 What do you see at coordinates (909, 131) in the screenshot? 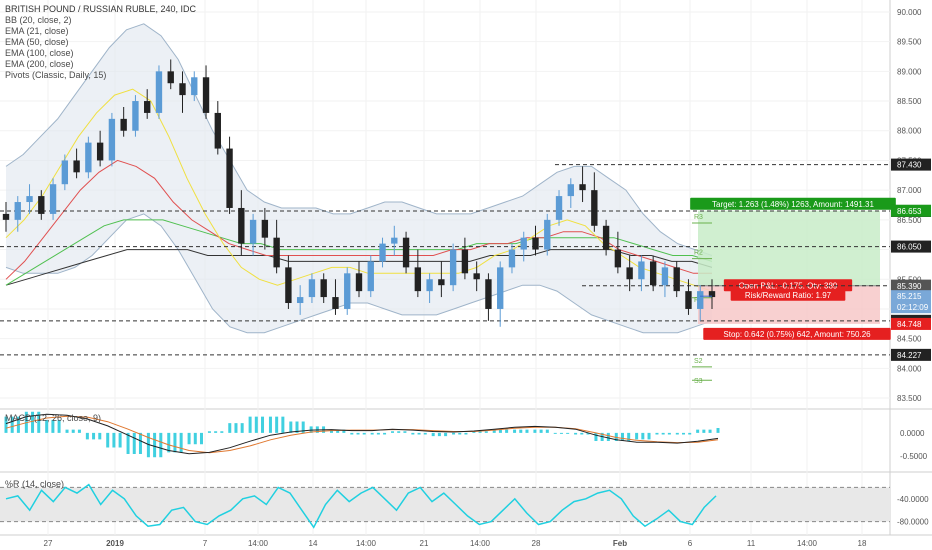
I see `price-tick: 88.000` at bounding box center [909, 131].